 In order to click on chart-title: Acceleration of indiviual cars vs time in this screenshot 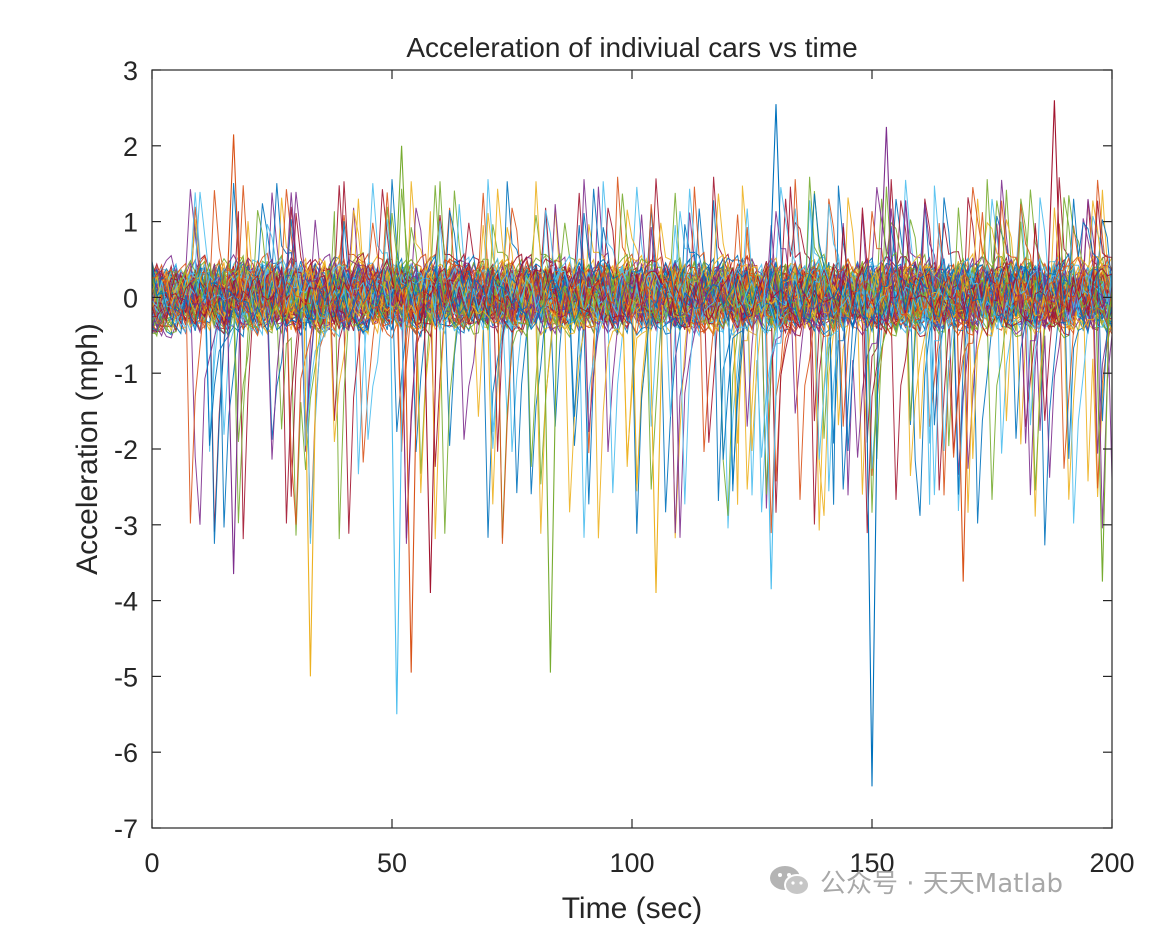, I will do `click(631, 47)`.